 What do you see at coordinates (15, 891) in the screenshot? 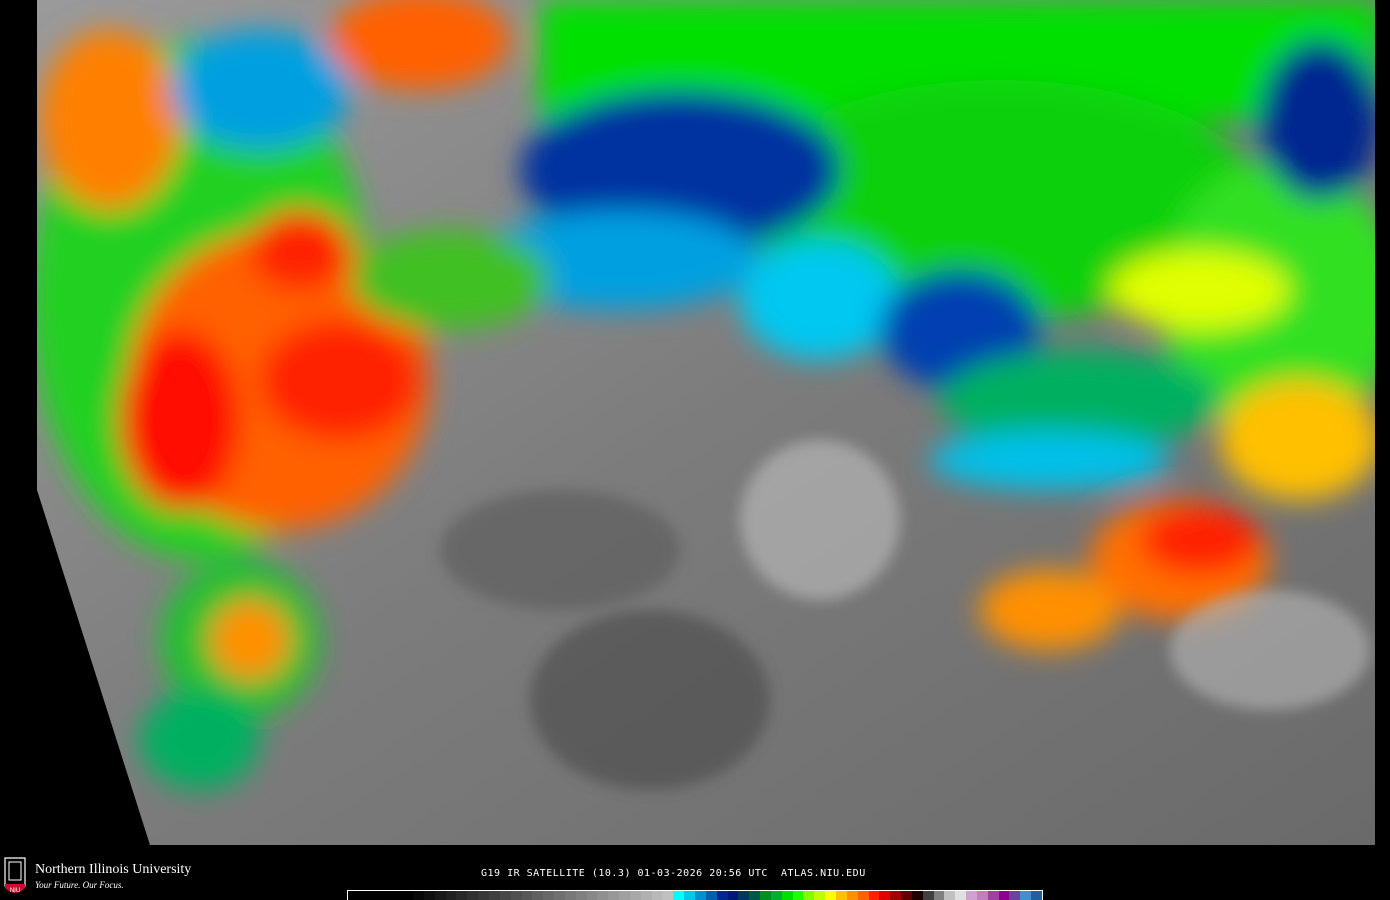
I see `svg-text: NIU` at bounding box center [15, 891].